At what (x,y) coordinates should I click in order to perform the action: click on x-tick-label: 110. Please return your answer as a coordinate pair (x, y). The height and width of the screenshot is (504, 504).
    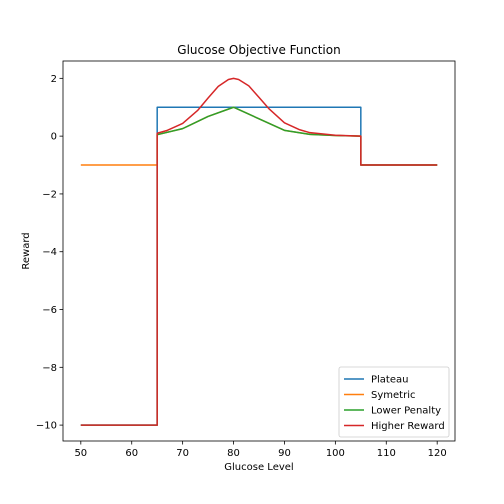
    Looking at the image, I should click on (386, 453).